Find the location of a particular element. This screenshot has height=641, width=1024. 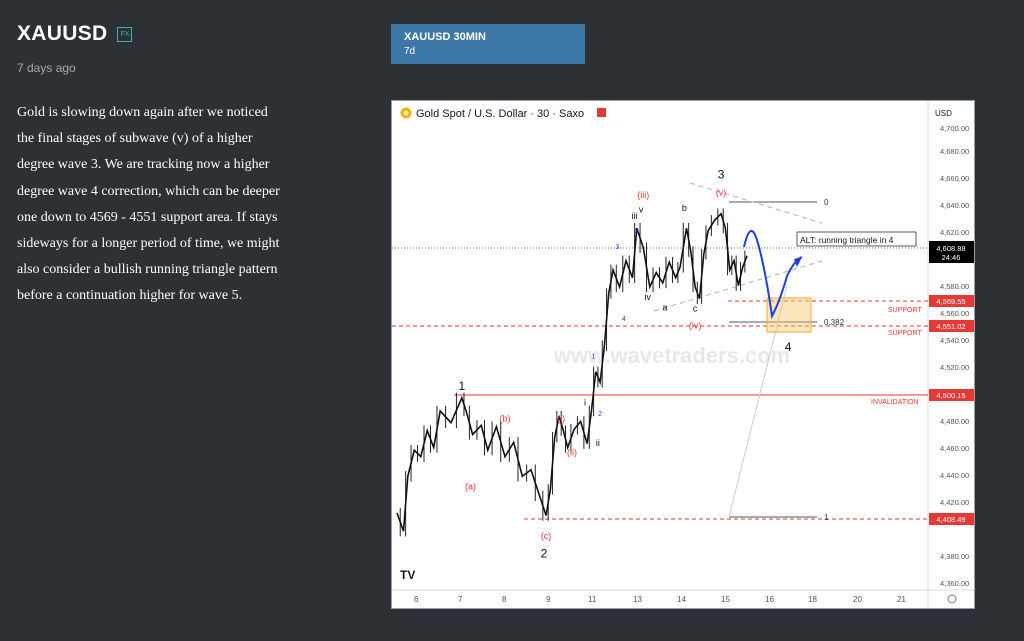

x-tick: 6 is located at coordinates (416, 599).